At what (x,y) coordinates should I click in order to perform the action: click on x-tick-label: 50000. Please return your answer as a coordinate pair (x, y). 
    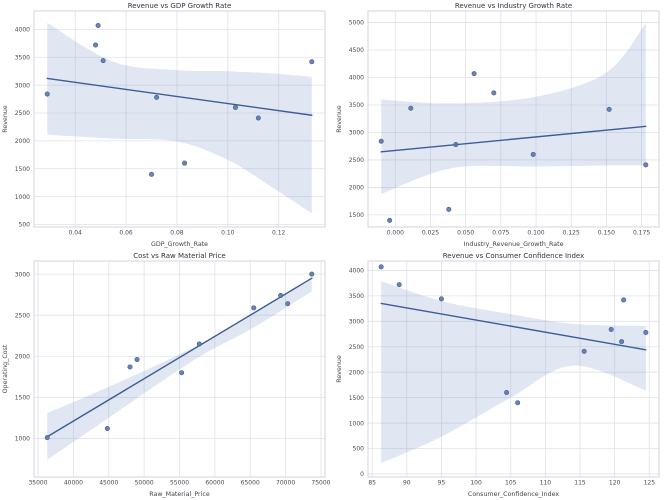
    Looking at the image, I should click on (144, 483).